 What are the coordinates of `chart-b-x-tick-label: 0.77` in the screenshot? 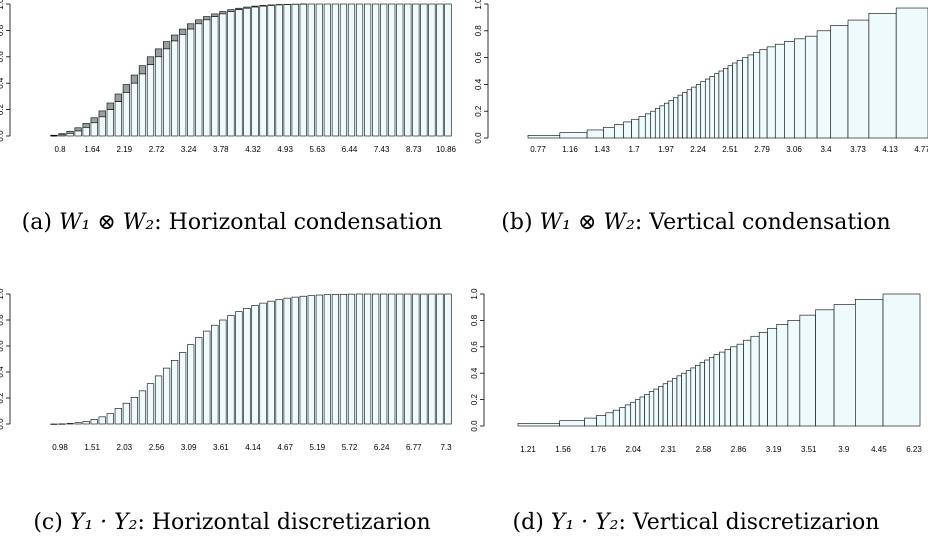 It's located at (538, 149).